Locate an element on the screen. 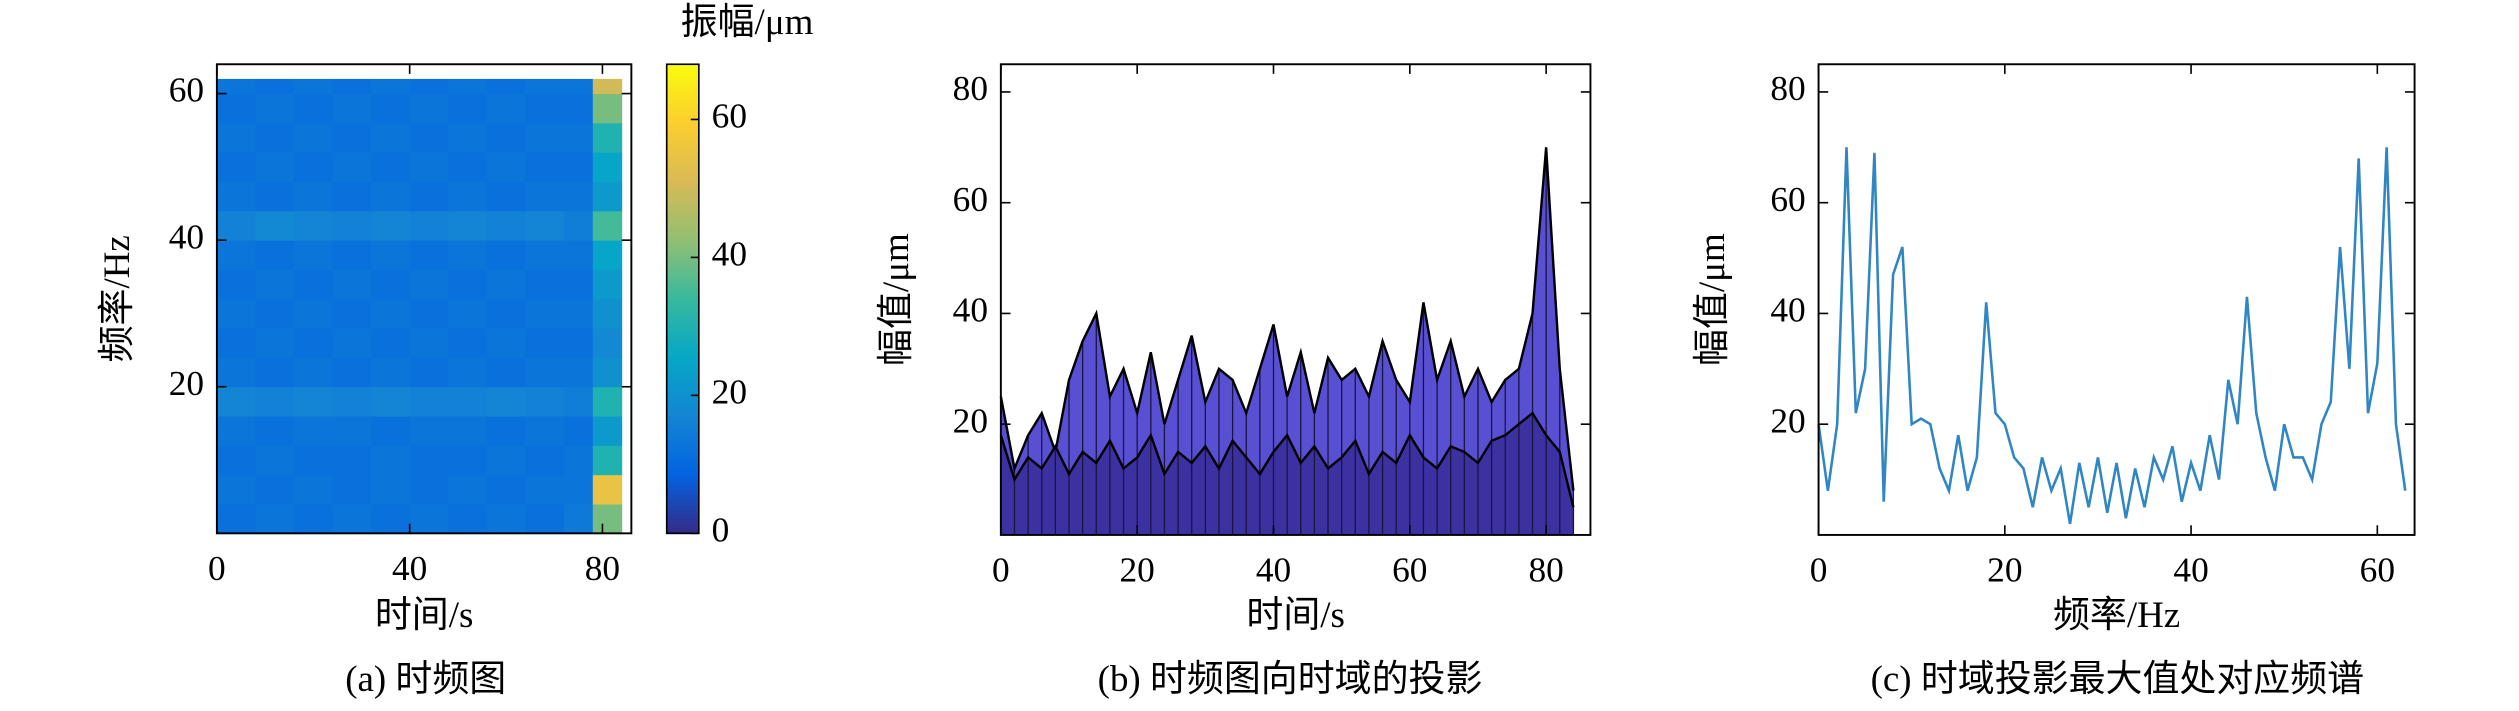 This screenshot has width=2519, height=711. y-tick-label: 20 is located at coordinates (970, 420).